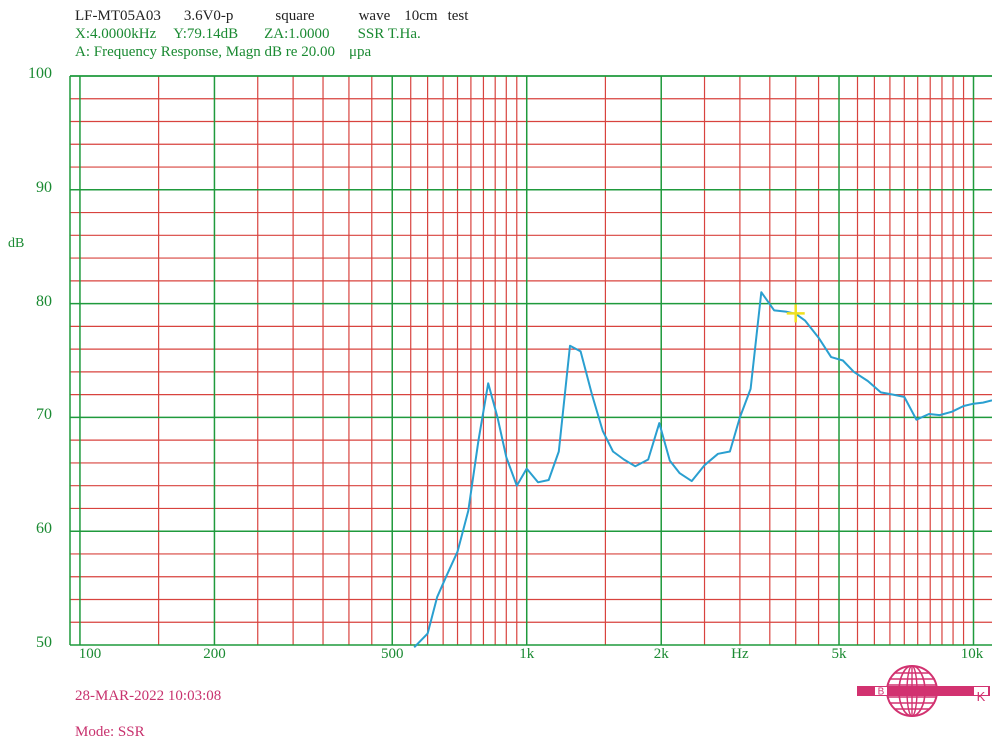  I want to click on bk-logo: B K, so click(923, 691).